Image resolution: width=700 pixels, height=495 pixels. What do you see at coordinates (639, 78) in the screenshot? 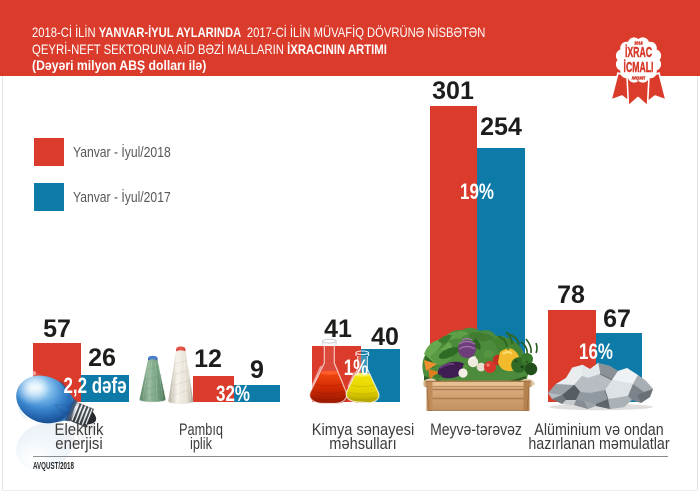
I see `svg-text: AVQUST` at bounding box center [639, 78].